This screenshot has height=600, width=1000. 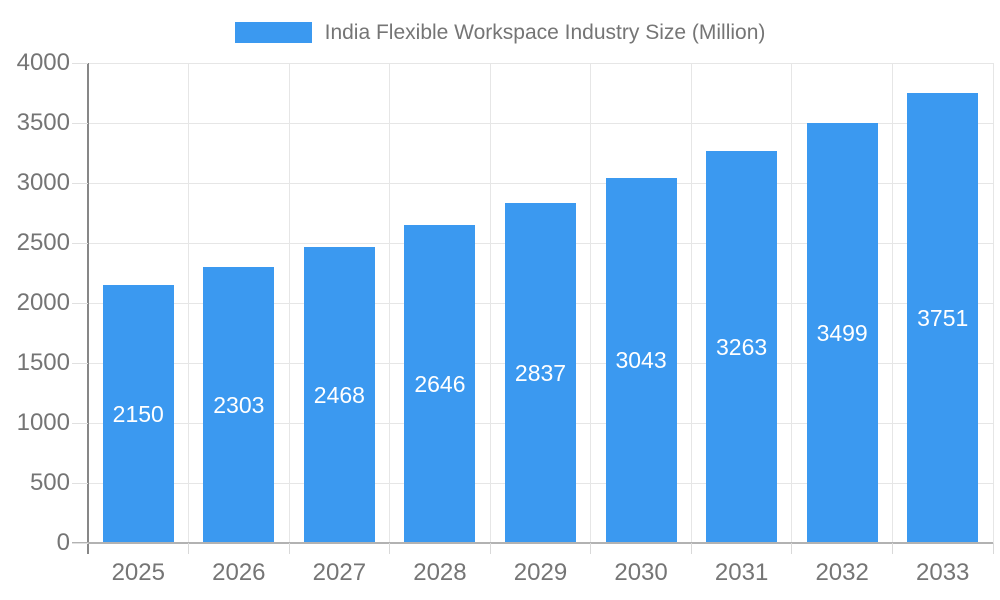 What do you see at coordinates (43, 182) in the screenshot?
I see `y-axis-tick-label: 3000` at bounding box center [43, 182].